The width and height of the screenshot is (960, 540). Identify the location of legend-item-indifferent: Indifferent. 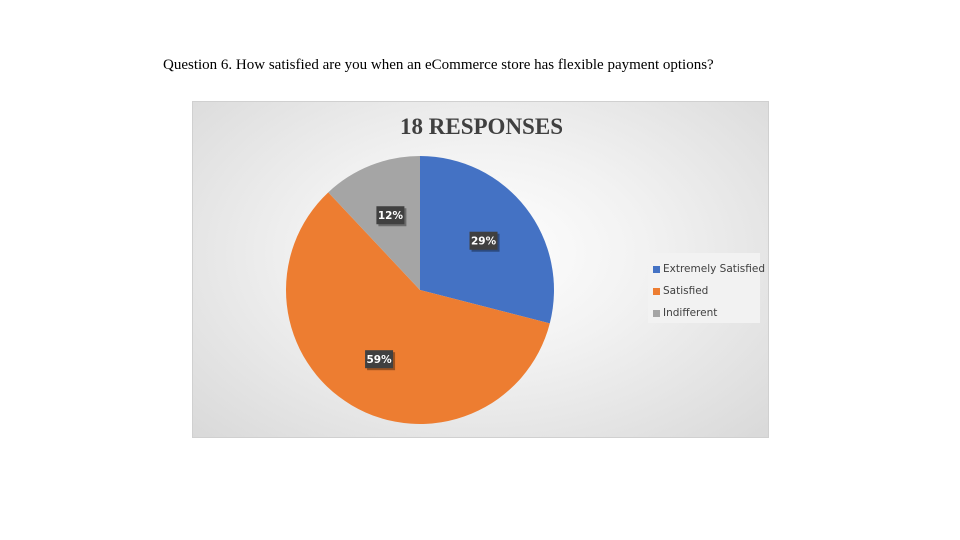
(706, 313).